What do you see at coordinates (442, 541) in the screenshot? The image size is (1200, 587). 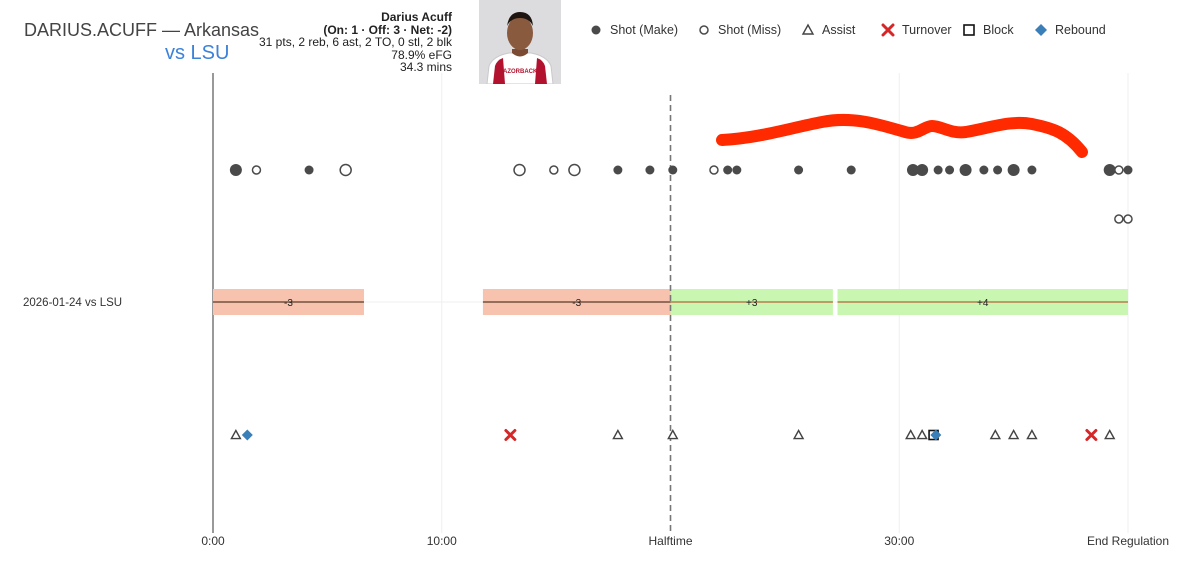 I see `x-tick-label: 10:00` at bounding box center [442, 541].